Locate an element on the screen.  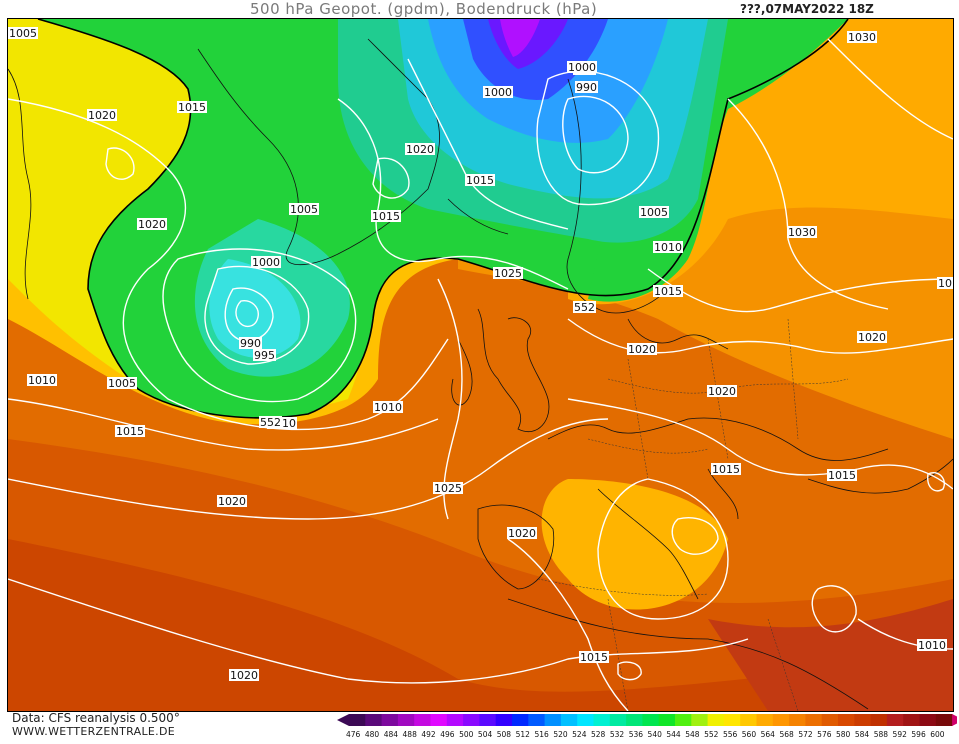
website-credit: WWW.WETTERZENTRALE.DE is located at coordinates (93, 731).